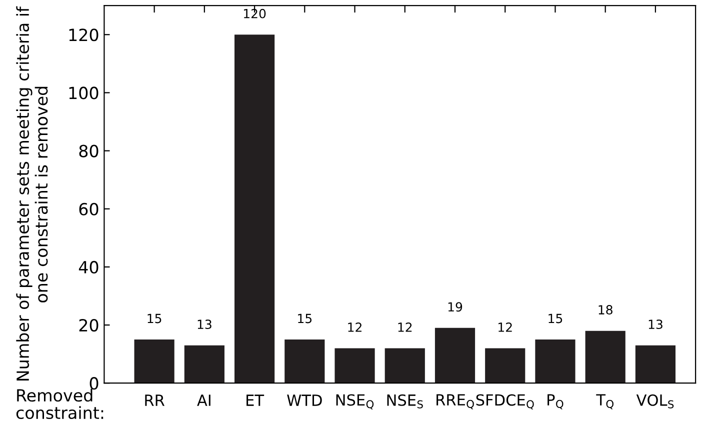 The height and width of the screenshot is (429, 704). What do you see at coordinates (355, 402) in the screenshot?
I see `x-tick-label: NSE$_{Q}$` at bounding box center [355, 402].